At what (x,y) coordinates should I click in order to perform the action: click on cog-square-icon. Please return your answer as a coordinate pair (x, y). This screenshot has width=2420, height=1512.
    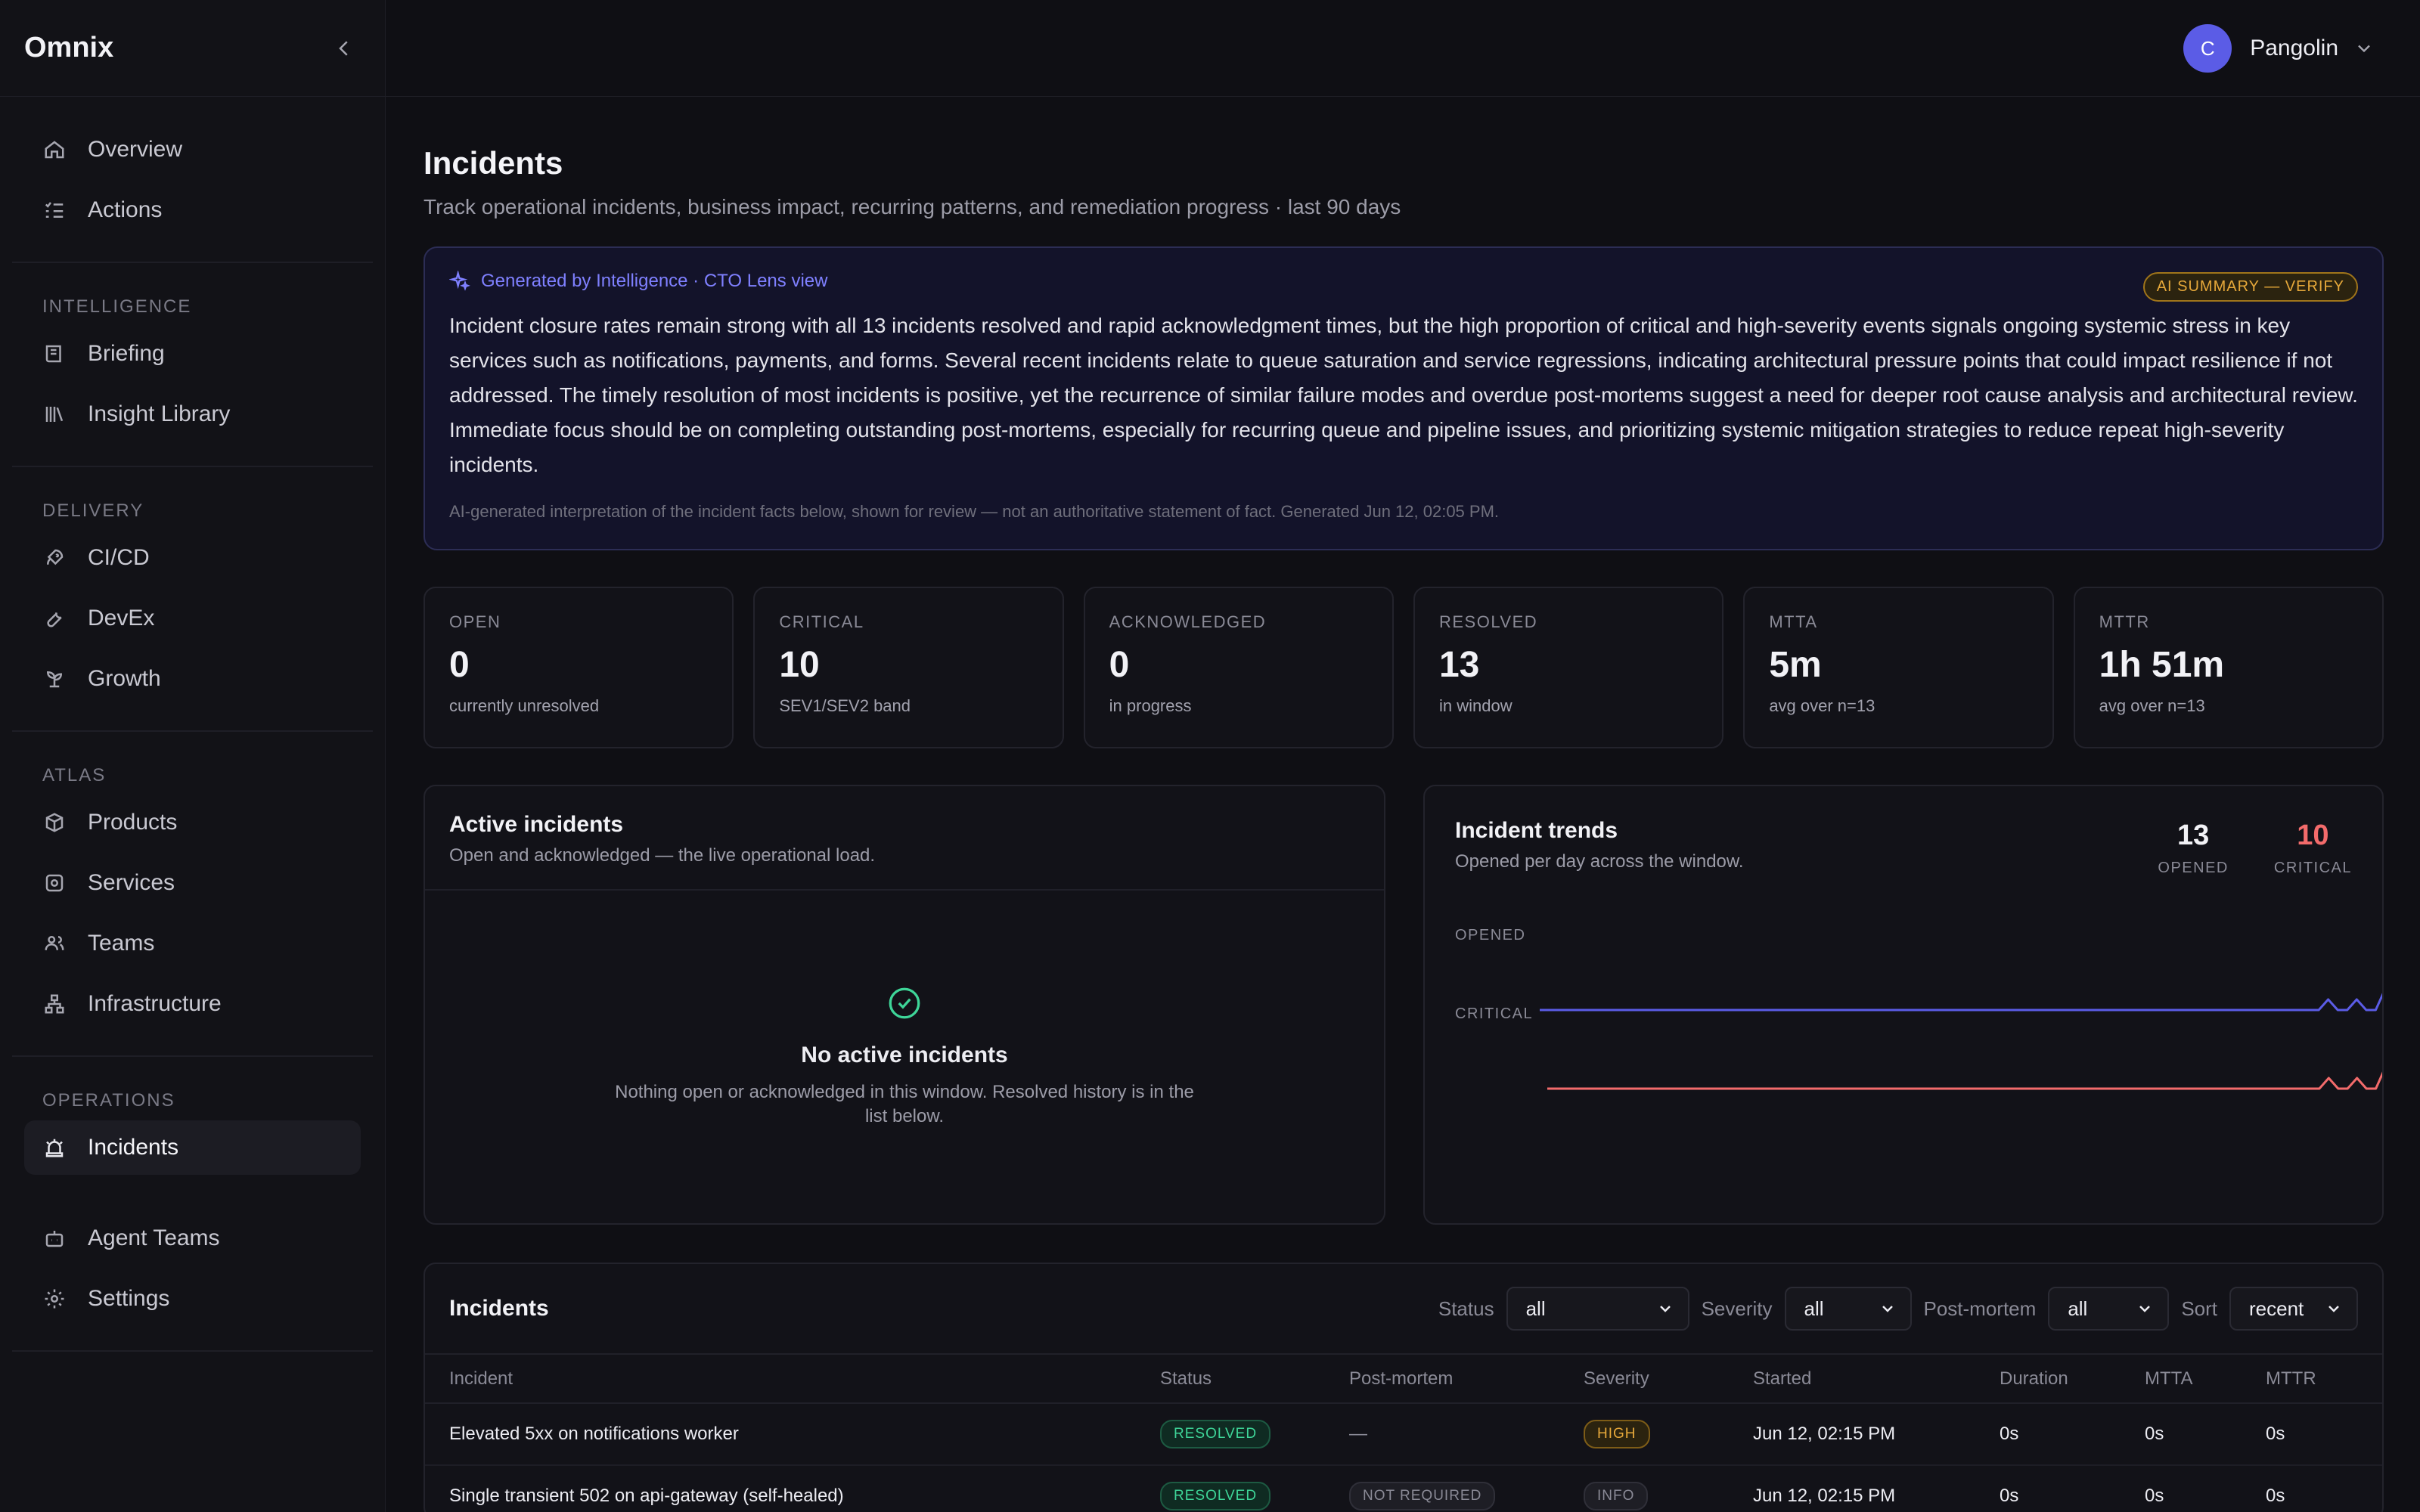
    Looking at the image, I should click on (54, 883).